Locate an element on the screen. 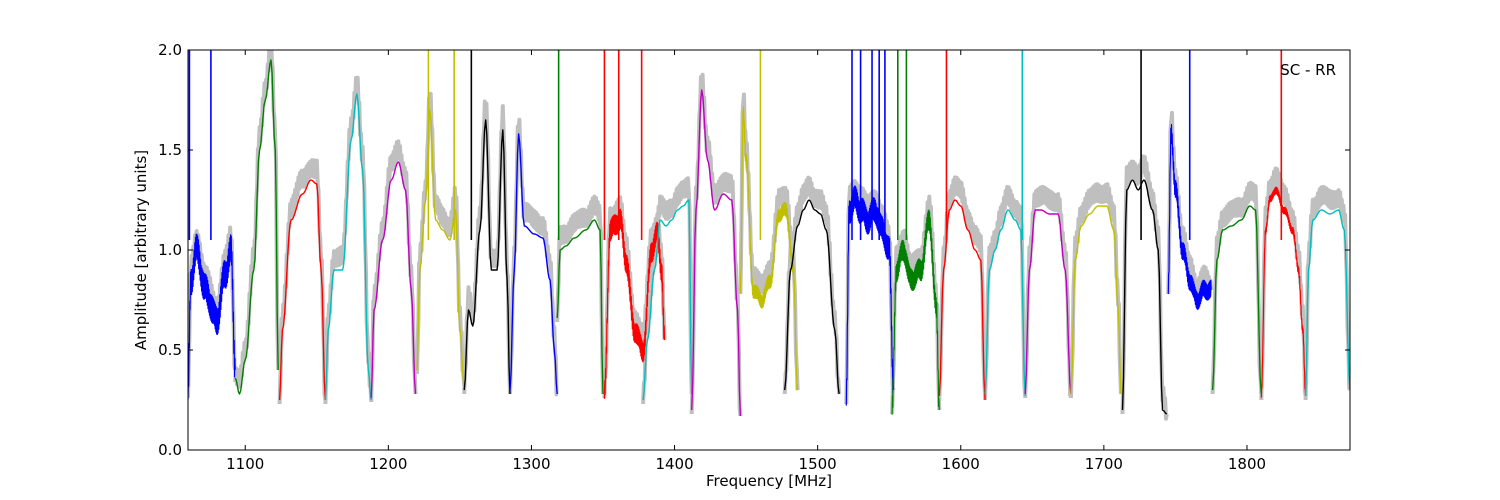  x-tick-label: 1600 is located at coordinates (961, 464).